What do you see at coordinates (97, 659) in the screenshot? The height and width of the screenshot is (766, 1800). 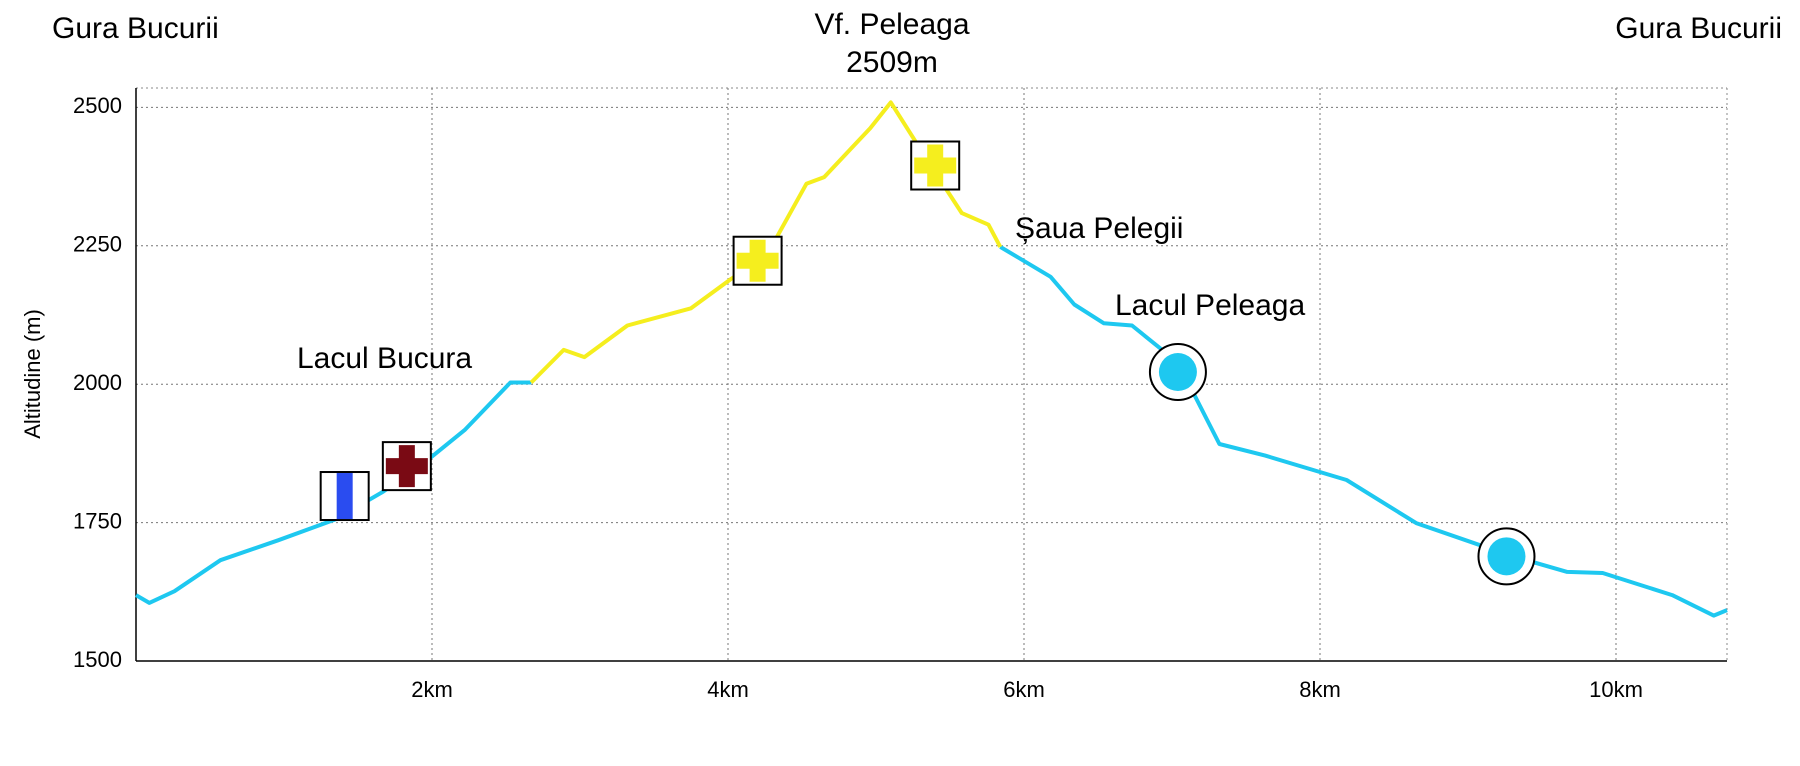 I see `y-tick-label: 1500` at bounding box center [97, 659].